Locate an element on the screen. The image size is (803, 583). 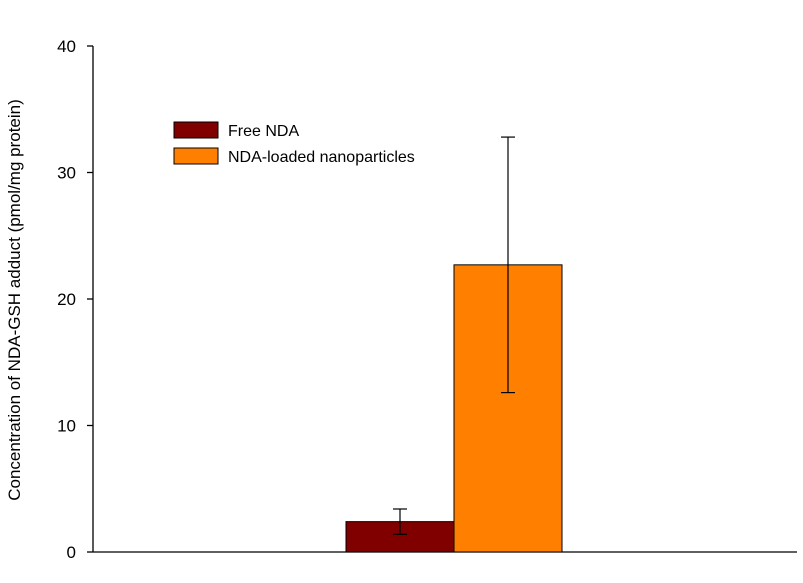
y-tick-label: 30 is located at coordinates (66, 173).